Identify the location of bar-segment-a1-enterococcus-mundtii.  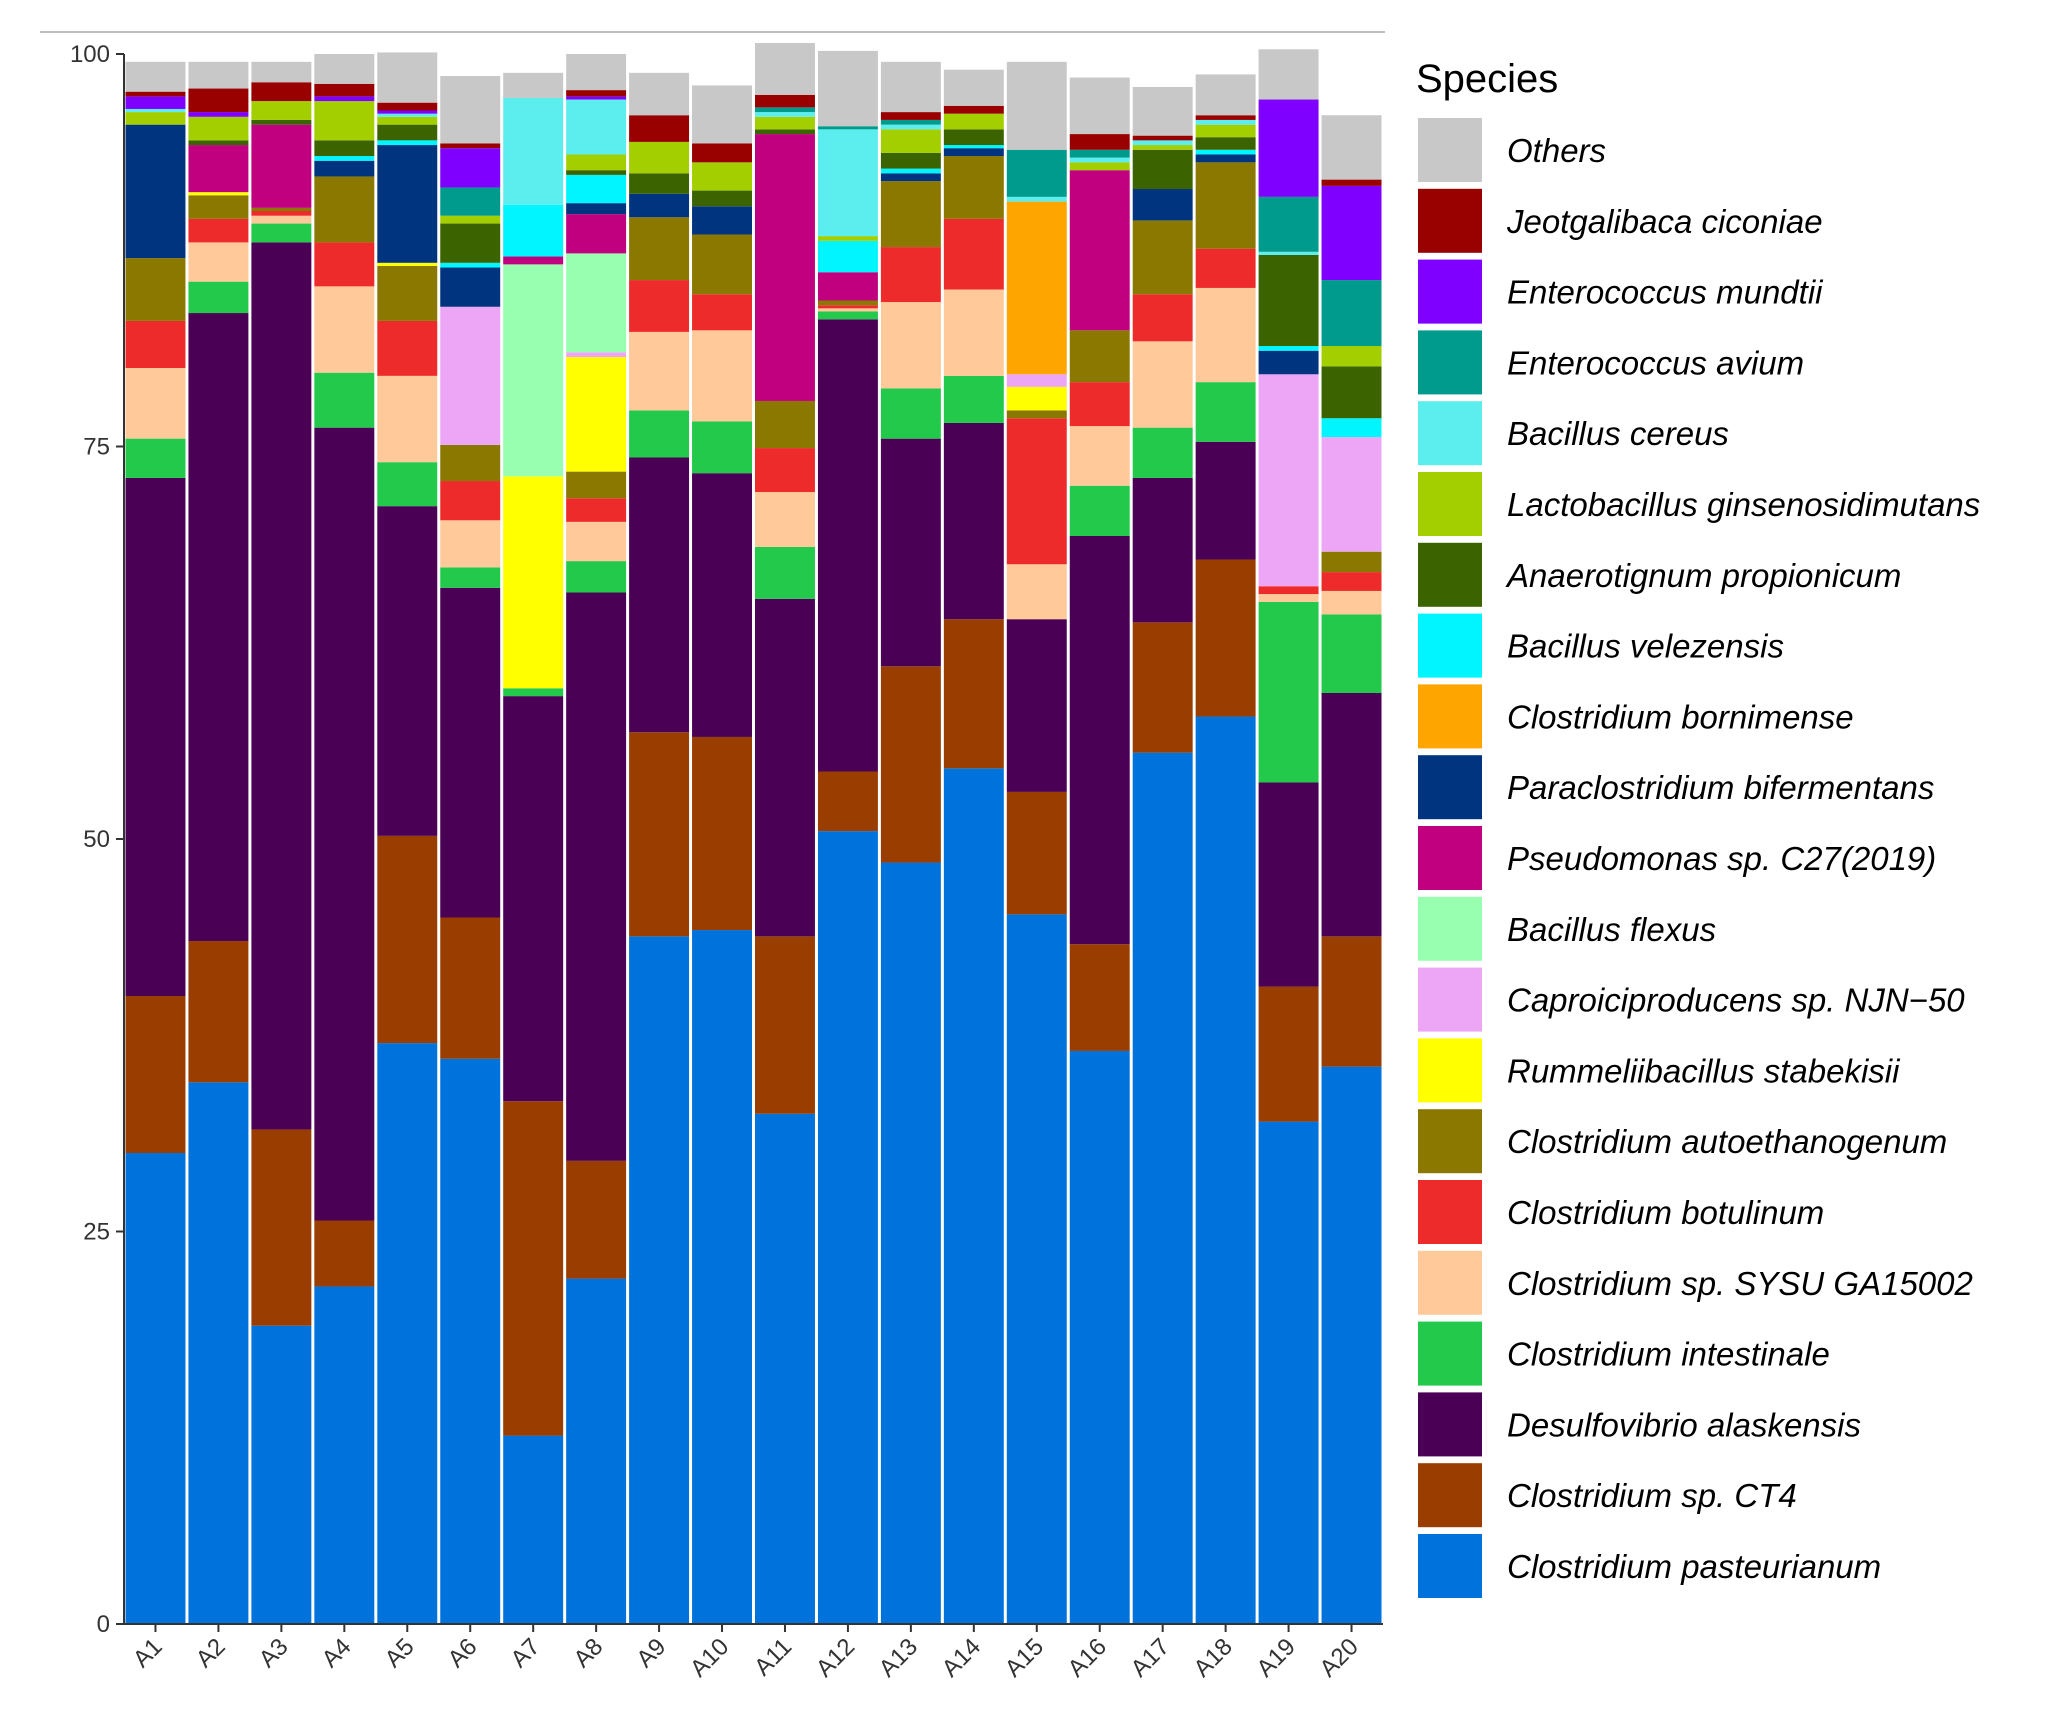
(155, 102).